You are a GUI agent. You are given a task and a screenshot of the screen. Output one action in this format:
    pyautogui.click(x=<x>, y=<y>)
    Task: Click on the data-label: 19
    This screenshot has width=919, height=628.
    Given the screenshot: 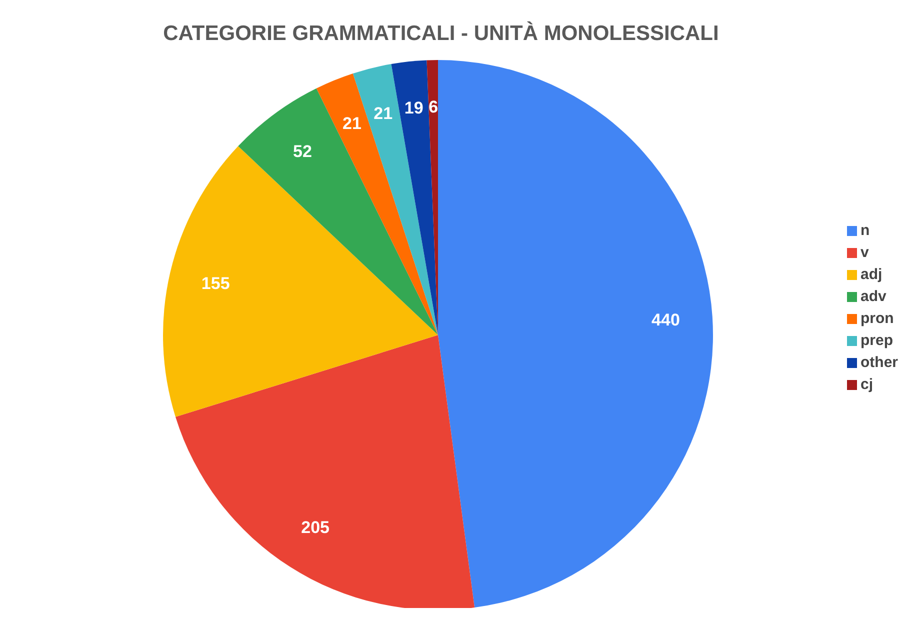 What is the action you would take?
    pyautogui.click(x=414, y=108)
    